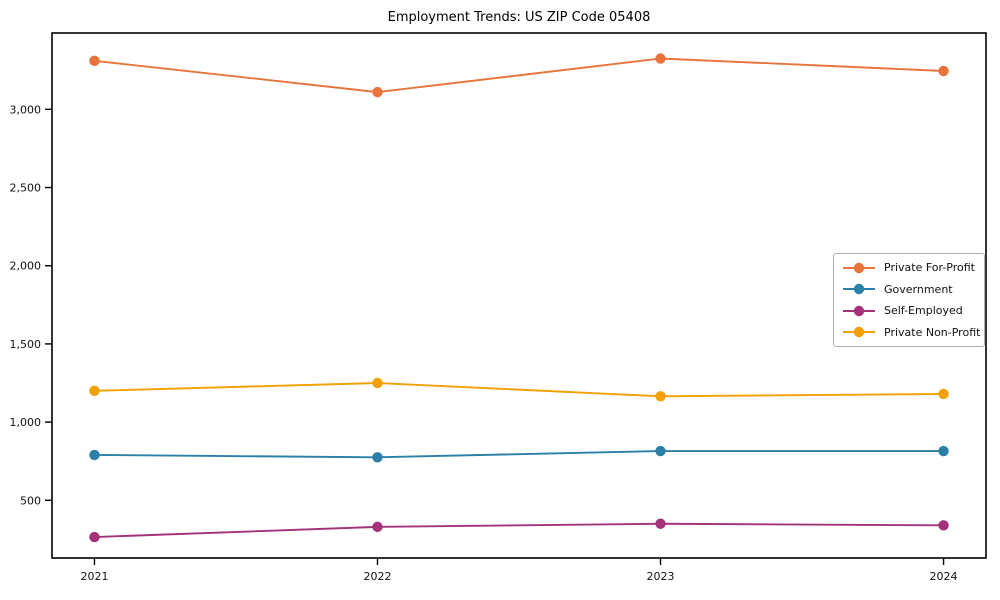  I want to click on y-axis-tick-label: 2,500, so click(26, 188).